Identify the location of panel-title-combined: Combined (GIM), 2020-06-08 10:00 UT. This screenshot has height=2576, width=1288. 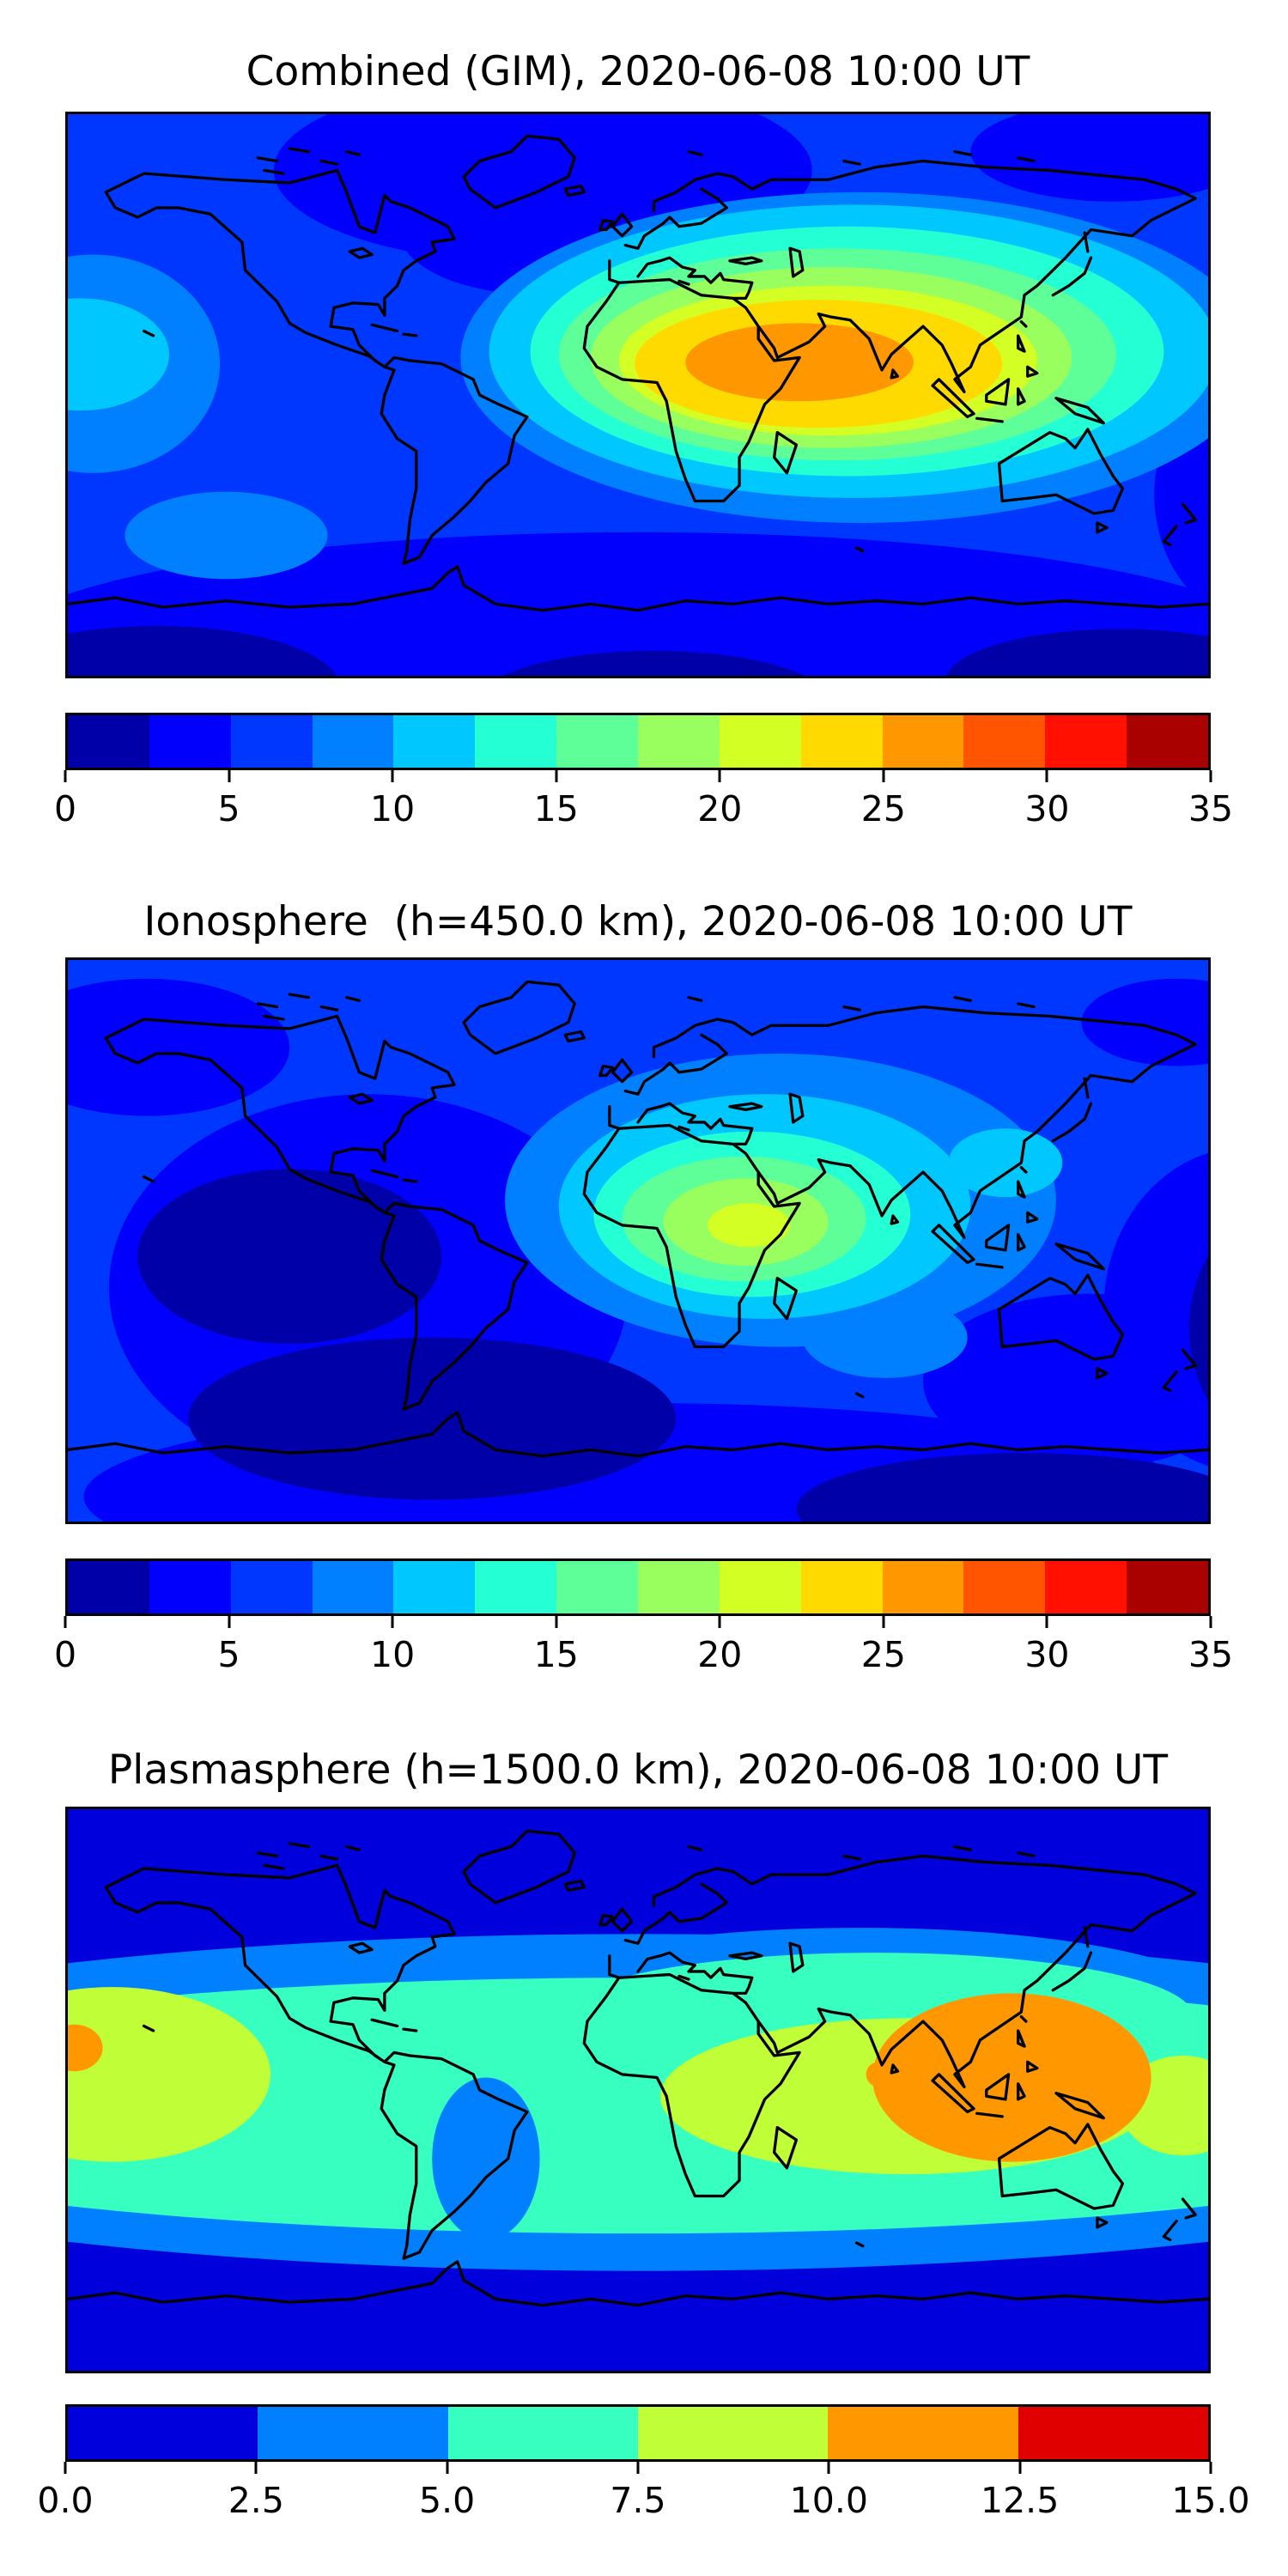
(638, 71).